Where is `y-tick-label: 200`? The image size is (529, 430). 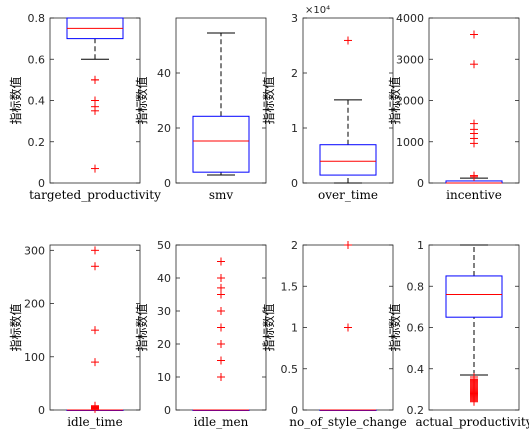
y-tick-label: 200 is located at coordinates (34, 304).